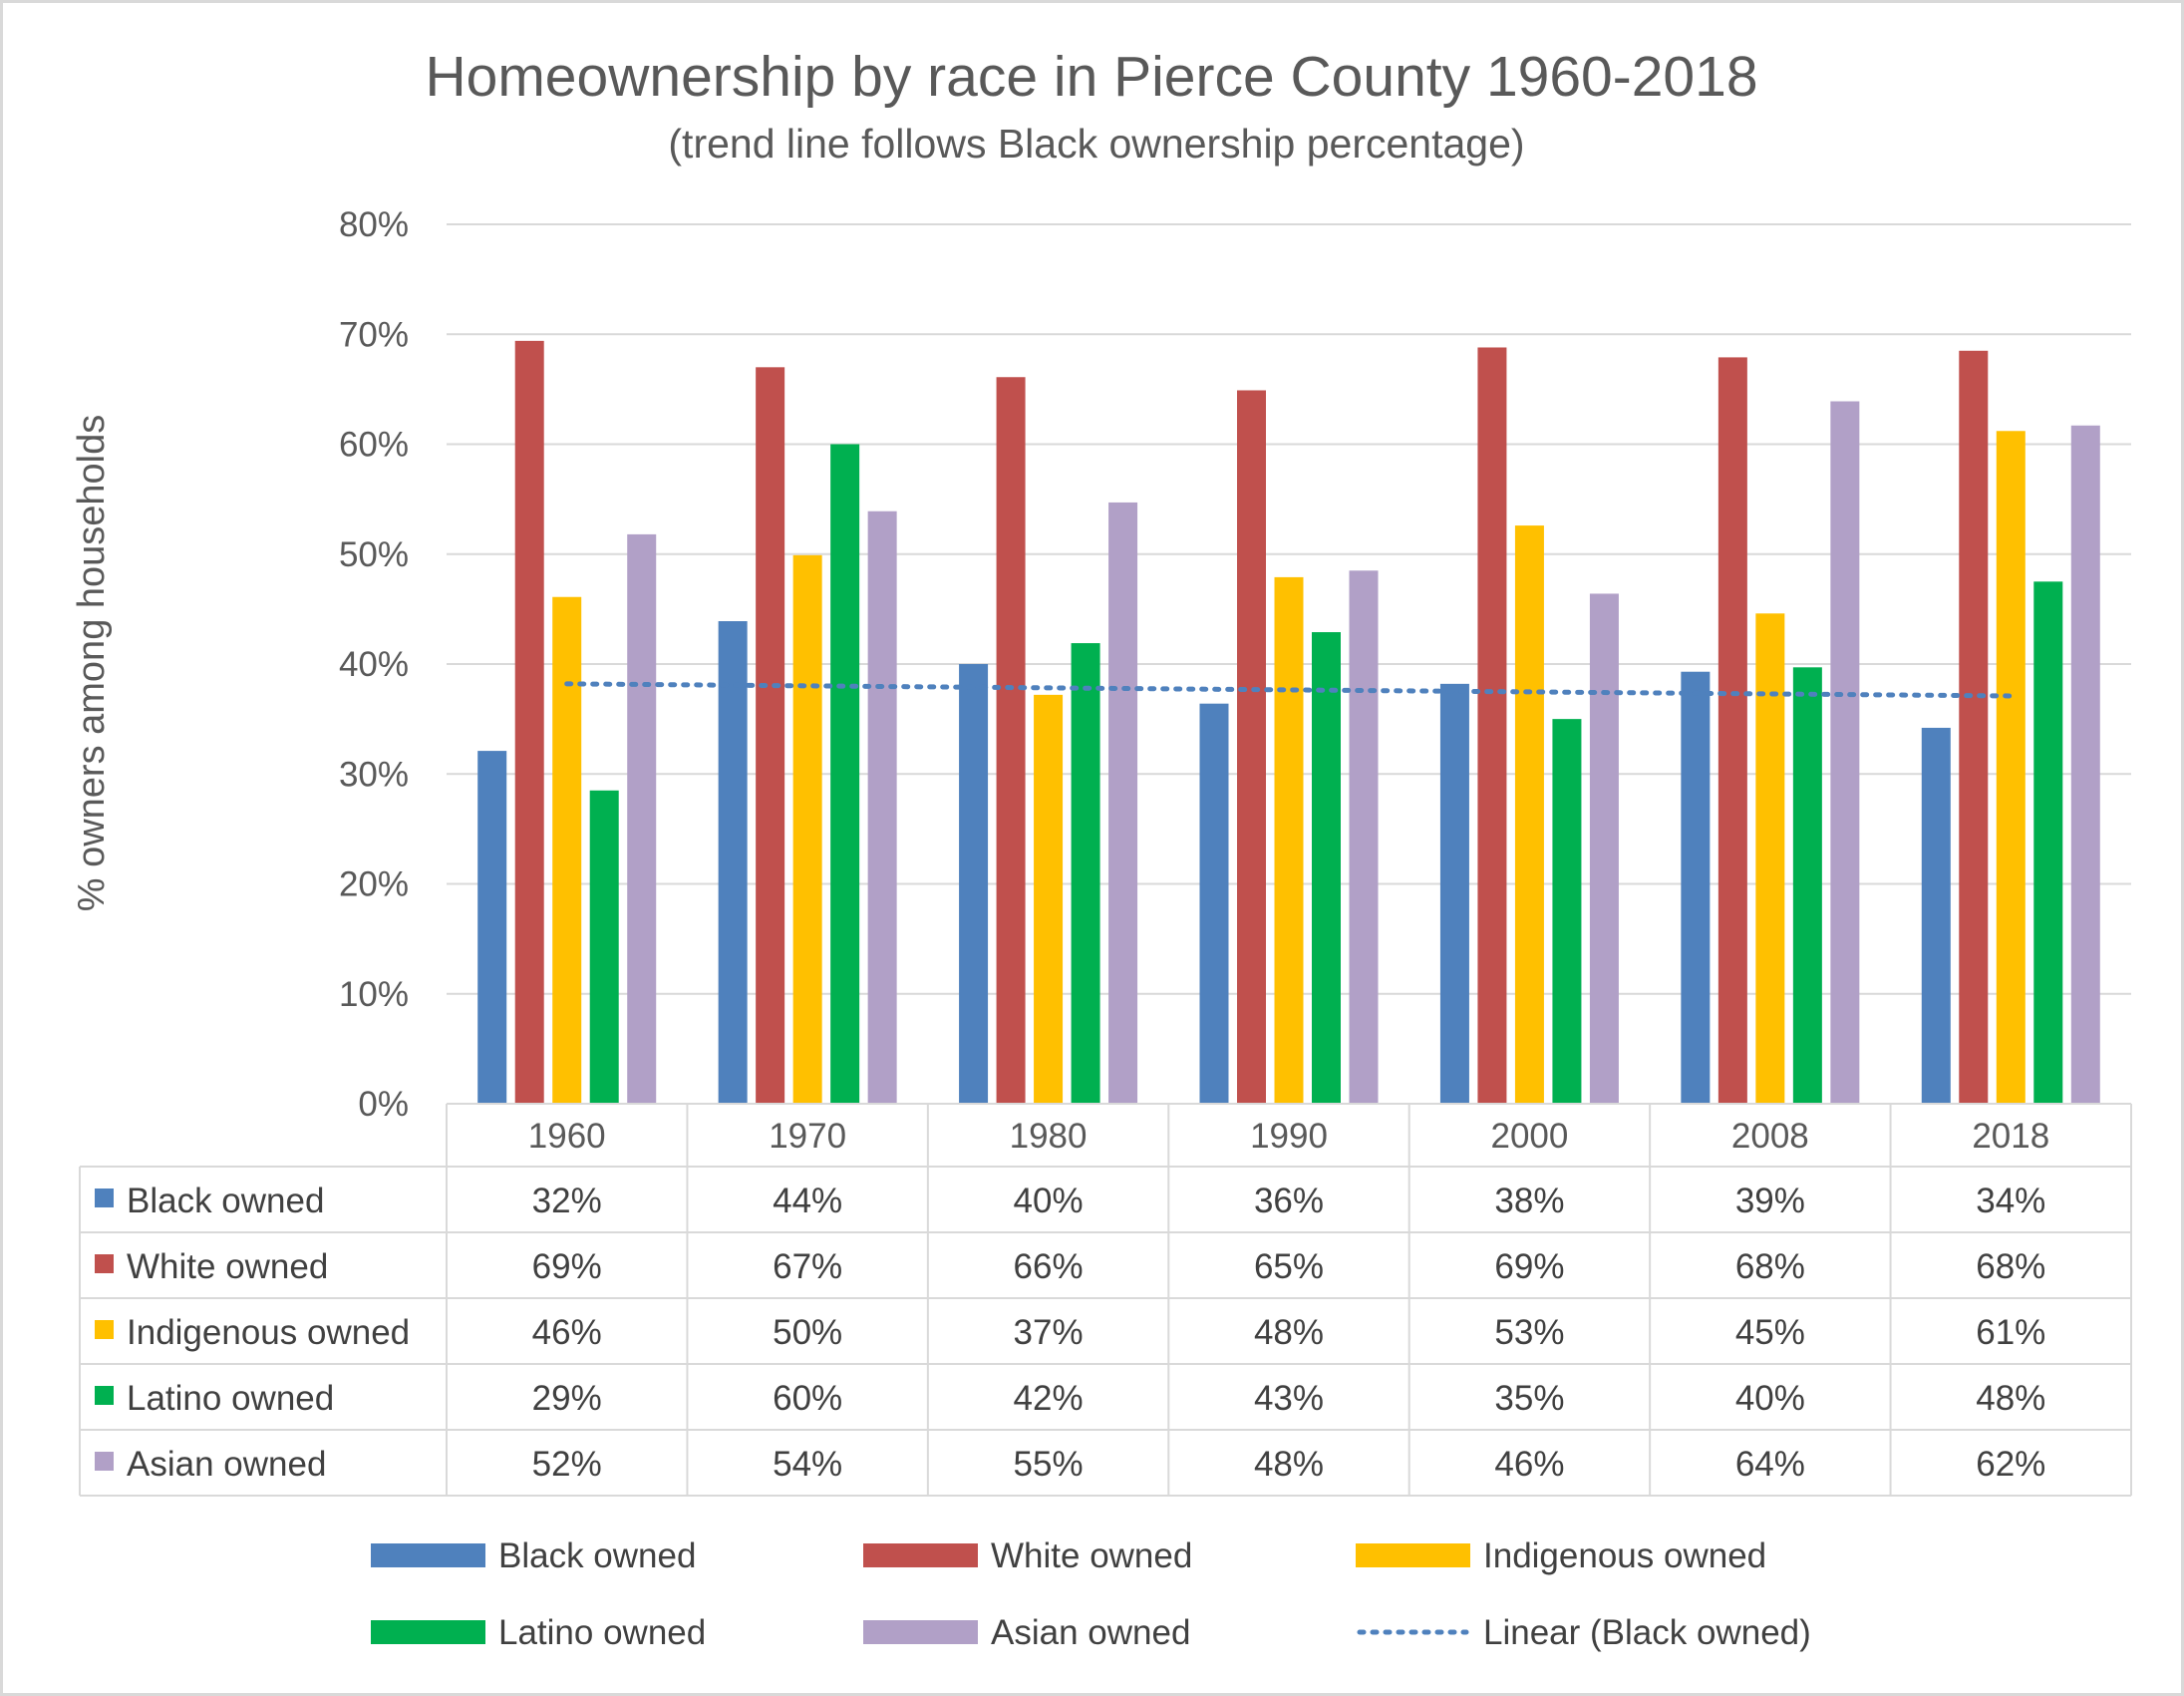 This screenshot has width=2184, height=1696. Describe the element at coordinates (1647, 1632) in the screenshot. I see `legend-label: Linear (Black owned)` at that location.